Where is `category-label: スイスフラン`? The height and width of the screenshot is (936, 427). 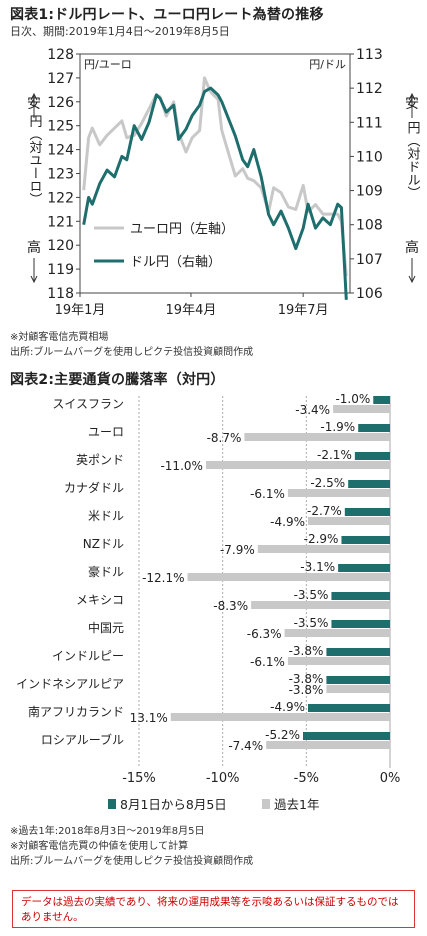 category-label: スイスフラン is located at coordinates (88, 404).